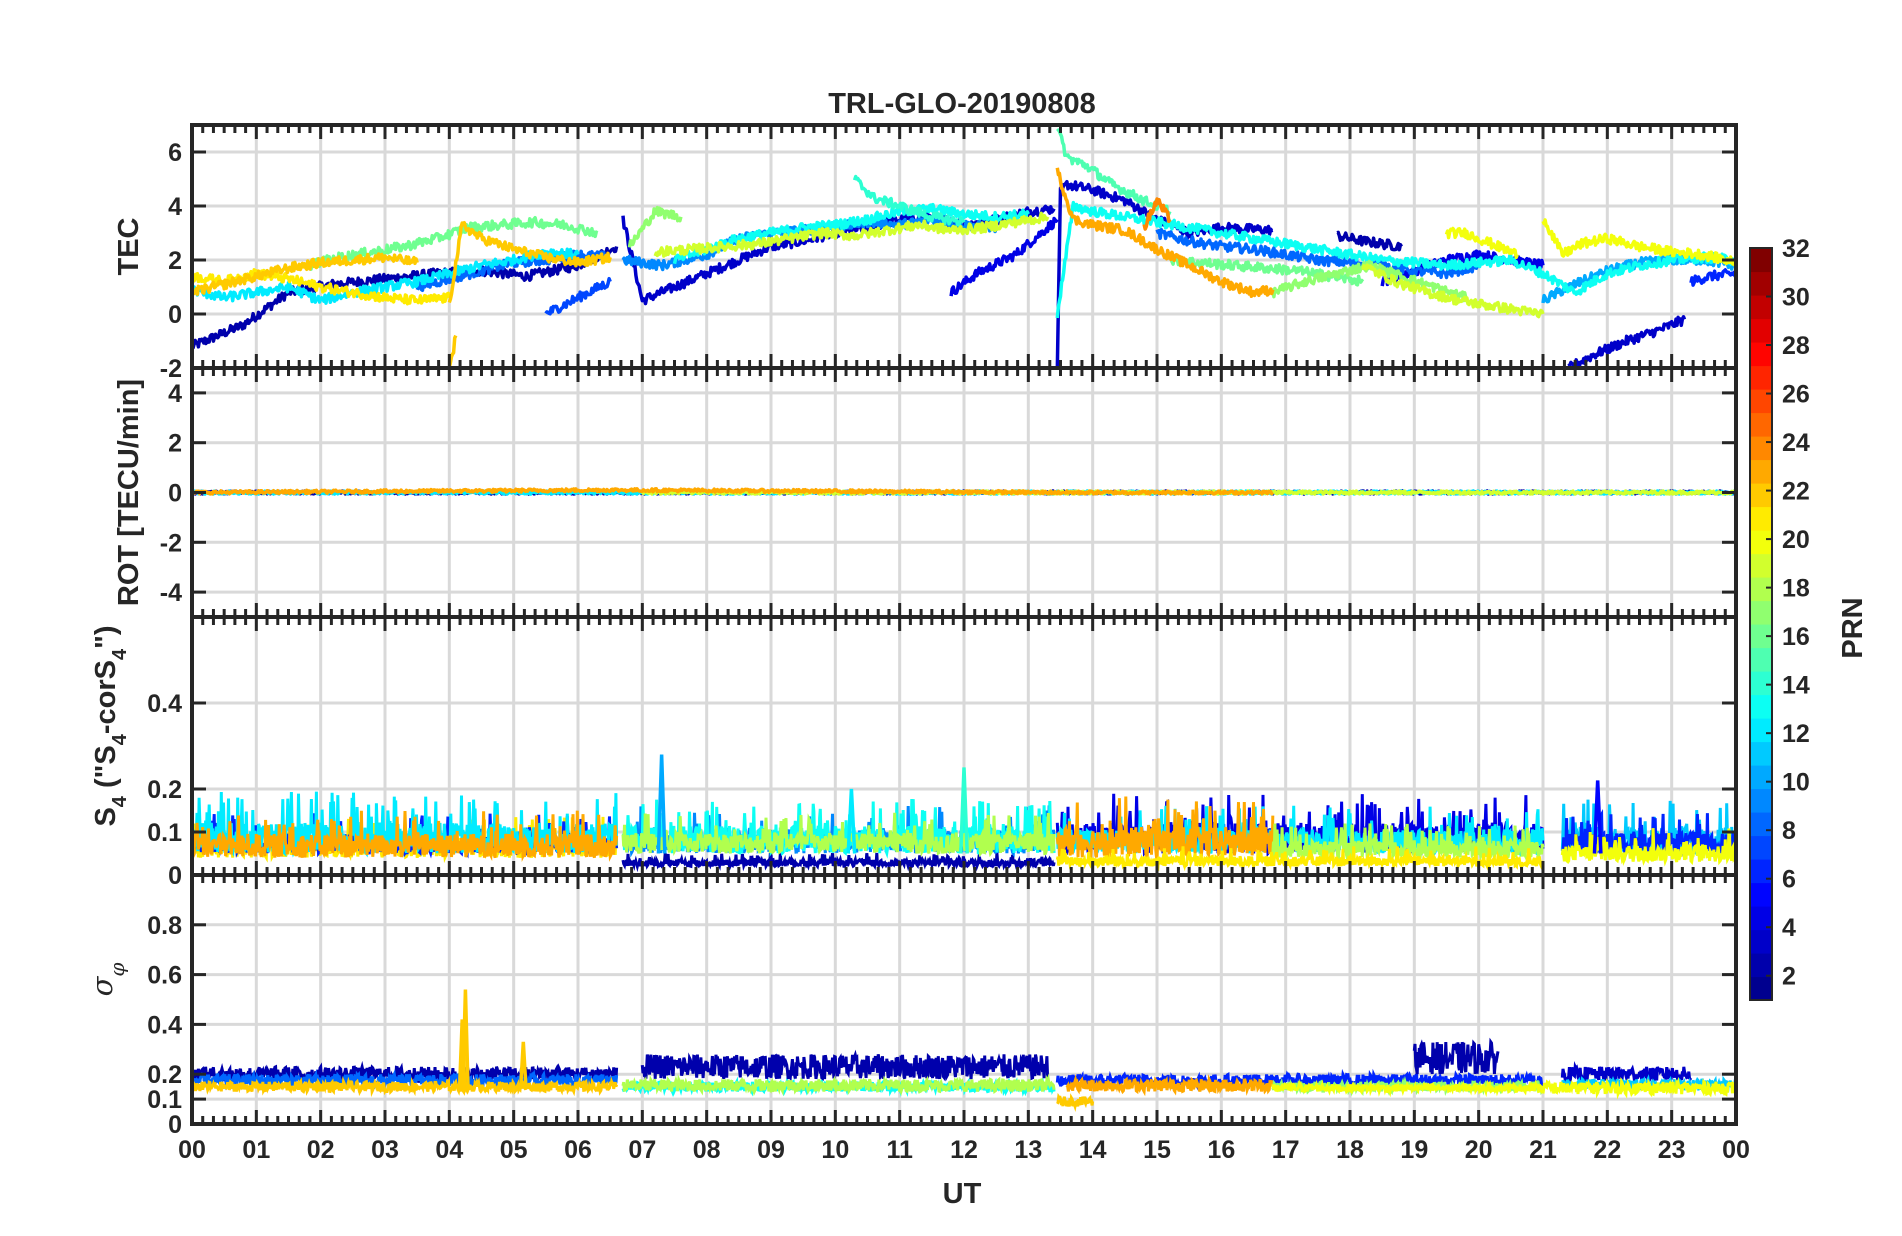 This screenshot has width=1902, height=1236. What do you see at coordinates (385, 1150) in the screenshot?
I see `x-tick-label: 03` at bounding box center [385, 1150].